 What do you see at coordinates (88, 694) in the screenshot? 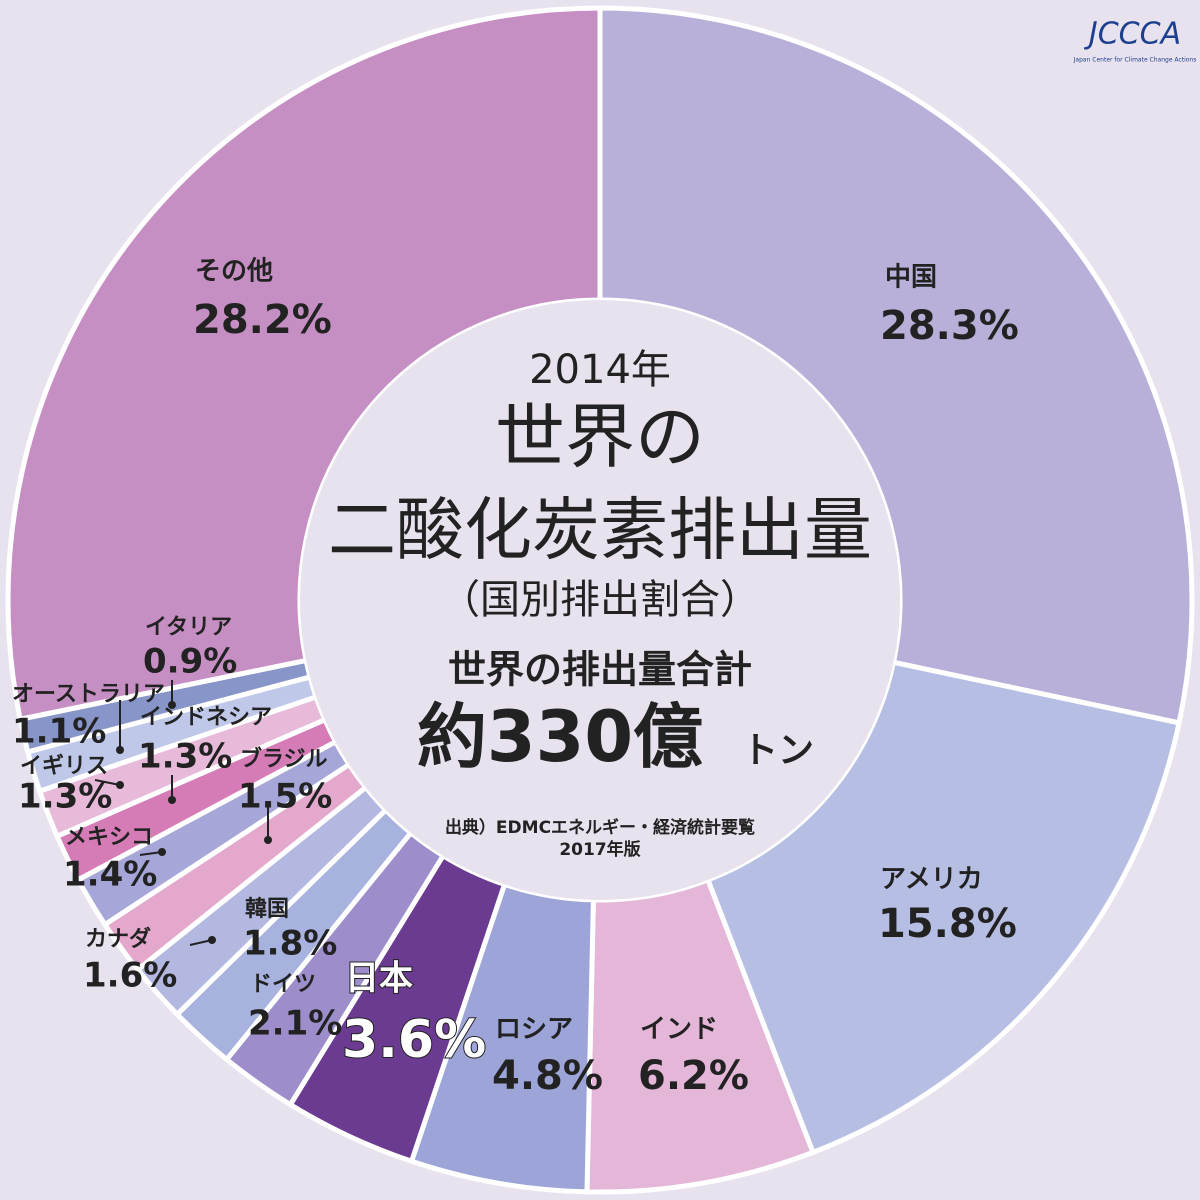
I see `slice-name: オーストラリア` at bounding box center [88, 694].